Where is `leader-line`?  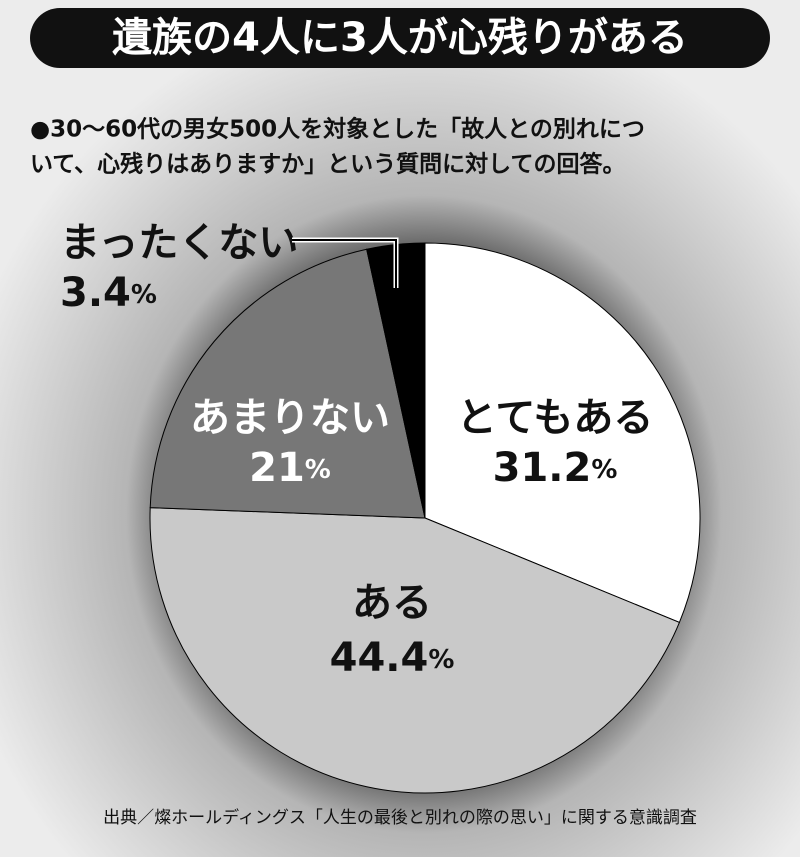 leader-line is located at coordinates (344, 263).